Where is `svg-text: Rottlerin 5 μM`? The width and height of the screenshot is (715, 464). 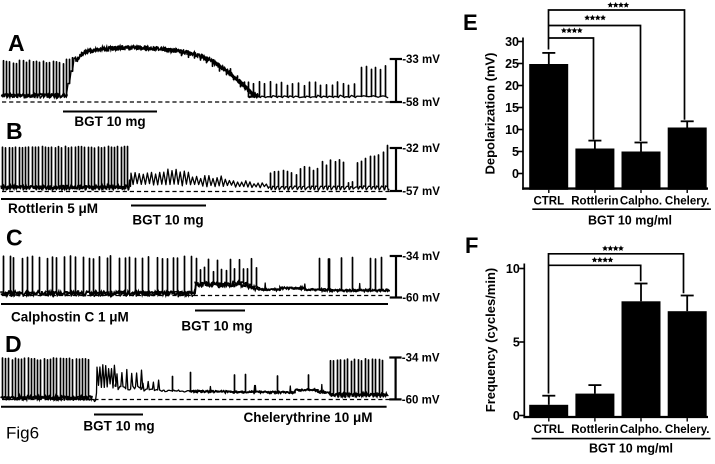
svg-text: Rottlerin 5 μM is located at coordinates (53, 208).